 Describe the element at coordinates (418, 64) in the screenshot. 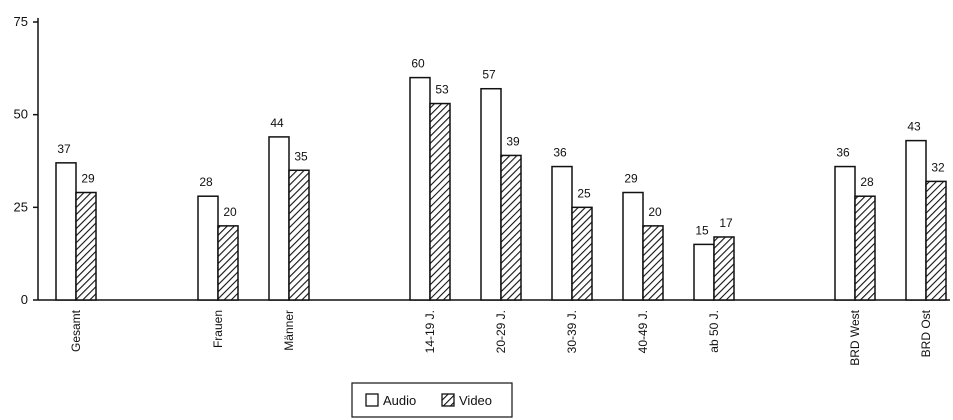

I see `audio-value-label: 60` at that location.